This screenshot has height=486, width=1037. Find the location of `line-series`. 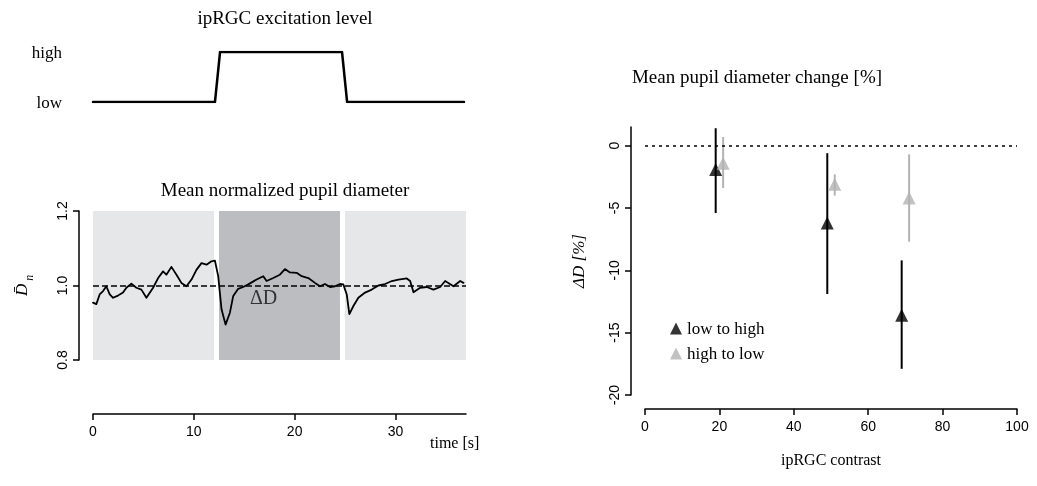

line-series is located at coordinates (278, 292).